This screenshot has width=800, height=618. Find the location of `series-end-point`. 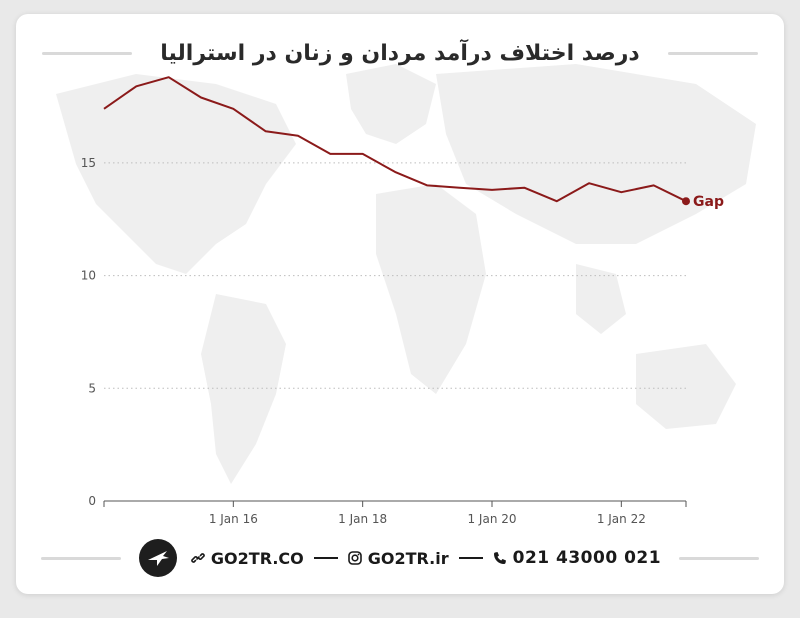

series-end-point is located at coordinates (686, 201).